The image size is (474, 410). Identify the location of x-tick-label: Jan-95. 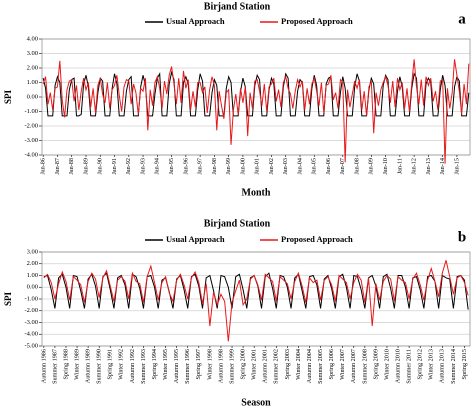
(171, 166).